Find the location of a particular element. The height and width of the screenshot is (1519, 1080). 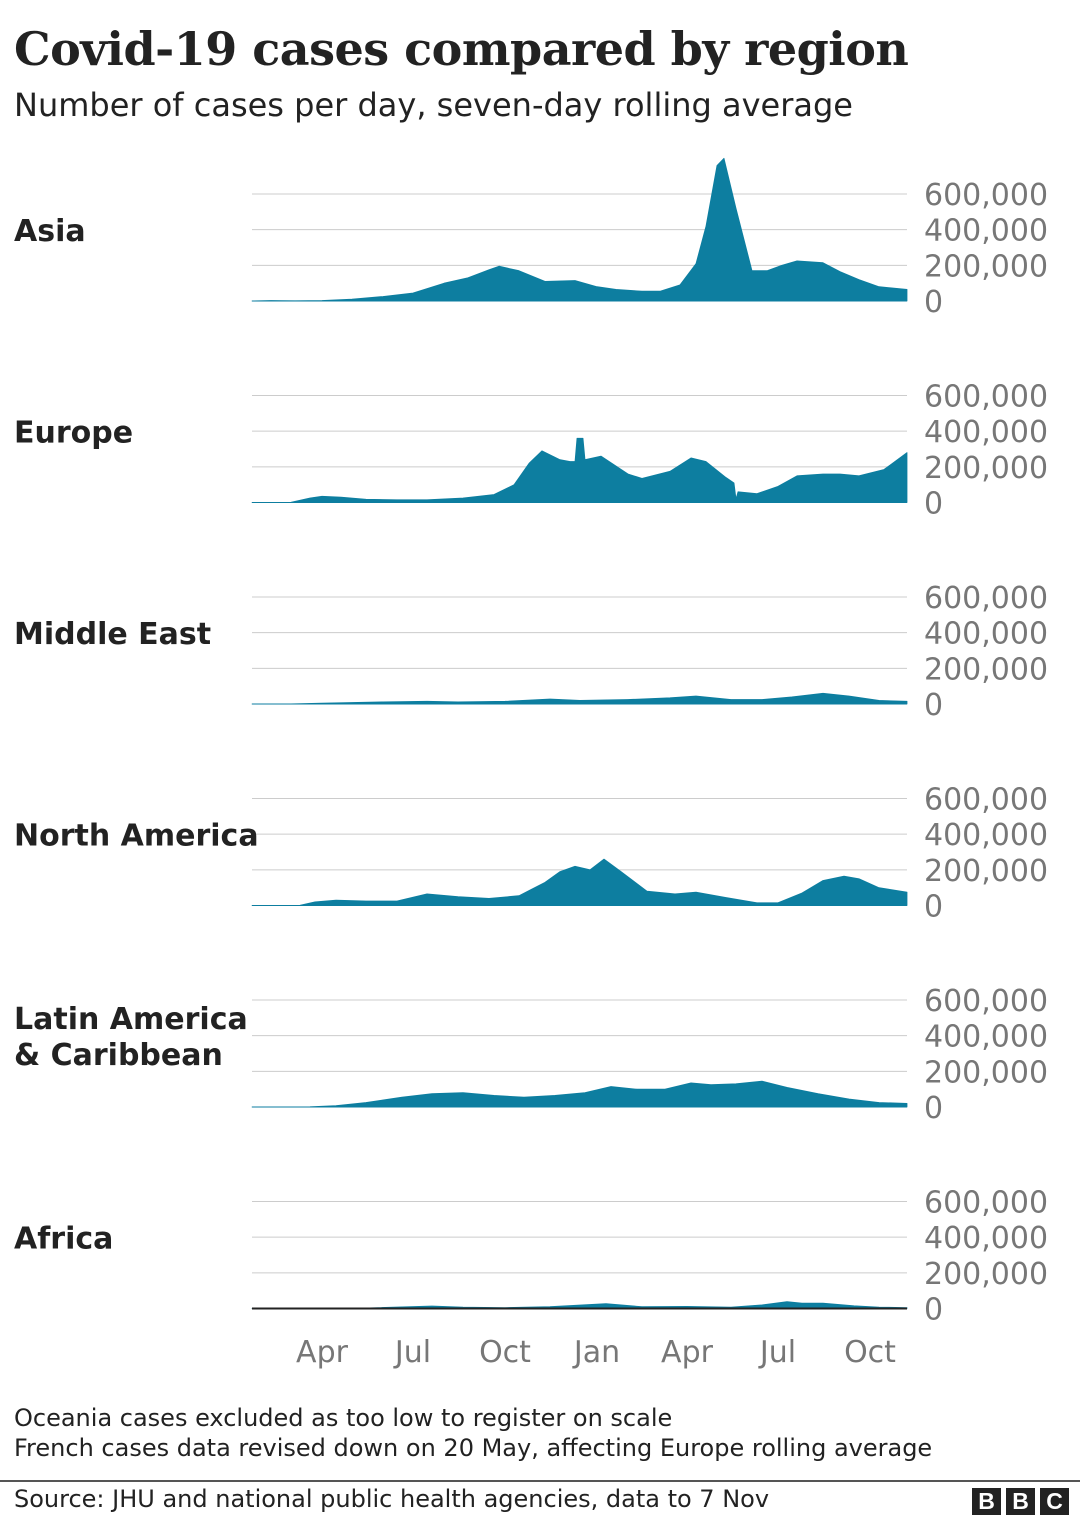

region-label: Europe is located at coordinates (73, 433).